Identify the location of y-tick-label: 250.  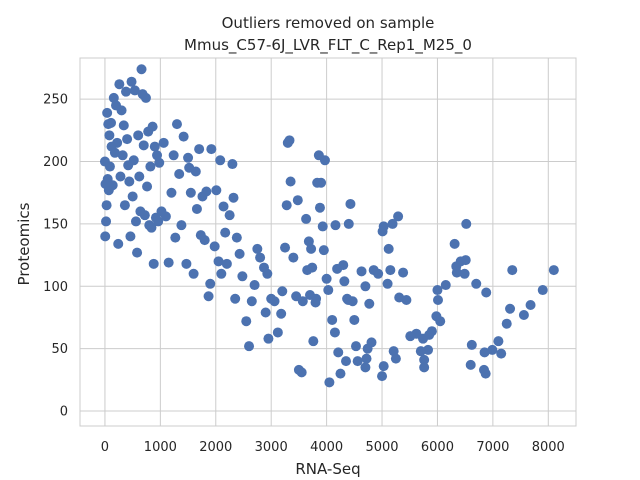
(55, 100).